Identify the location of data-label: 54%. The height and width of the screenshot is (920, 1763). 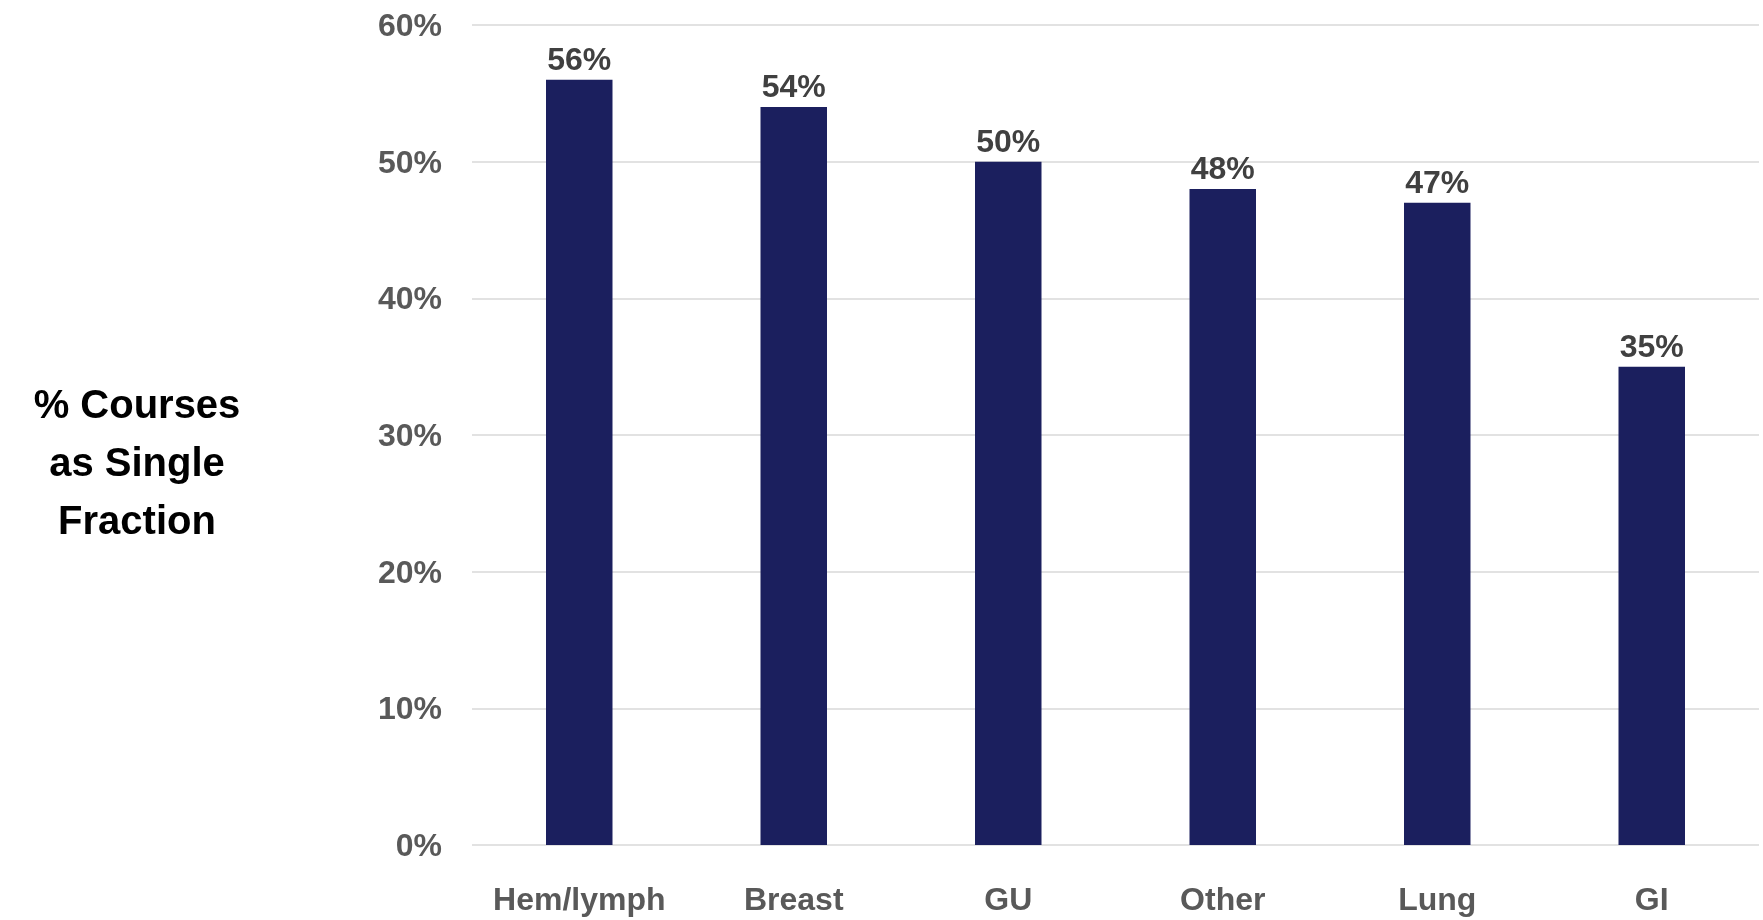
(793, 86).